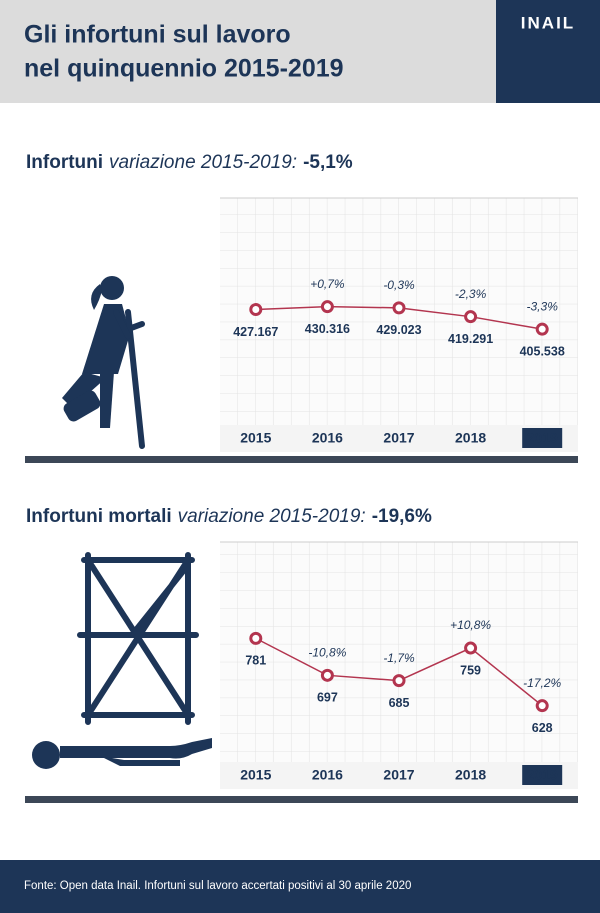  I want to click on scaffold-figure, so click(122, 660).